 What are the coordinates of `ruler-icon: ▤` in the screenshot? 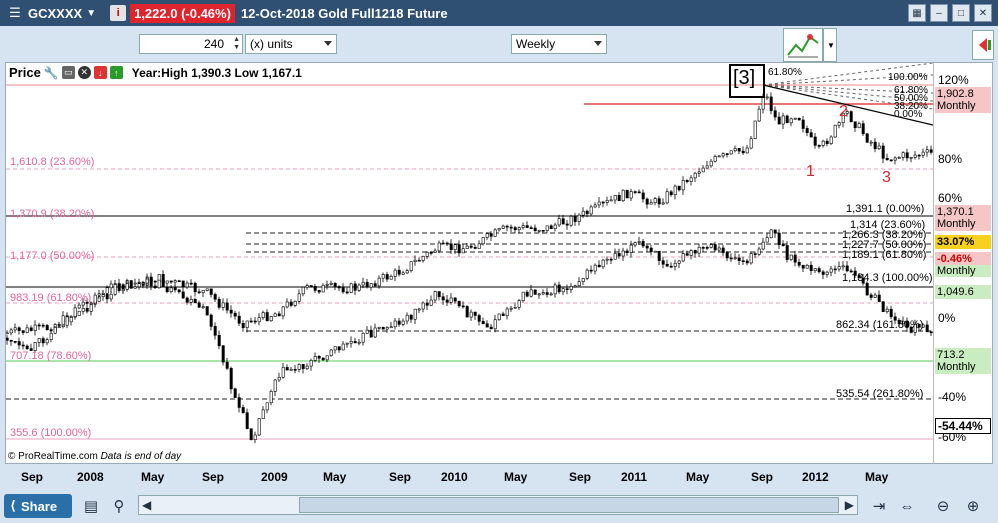 It's located at (91, 506).